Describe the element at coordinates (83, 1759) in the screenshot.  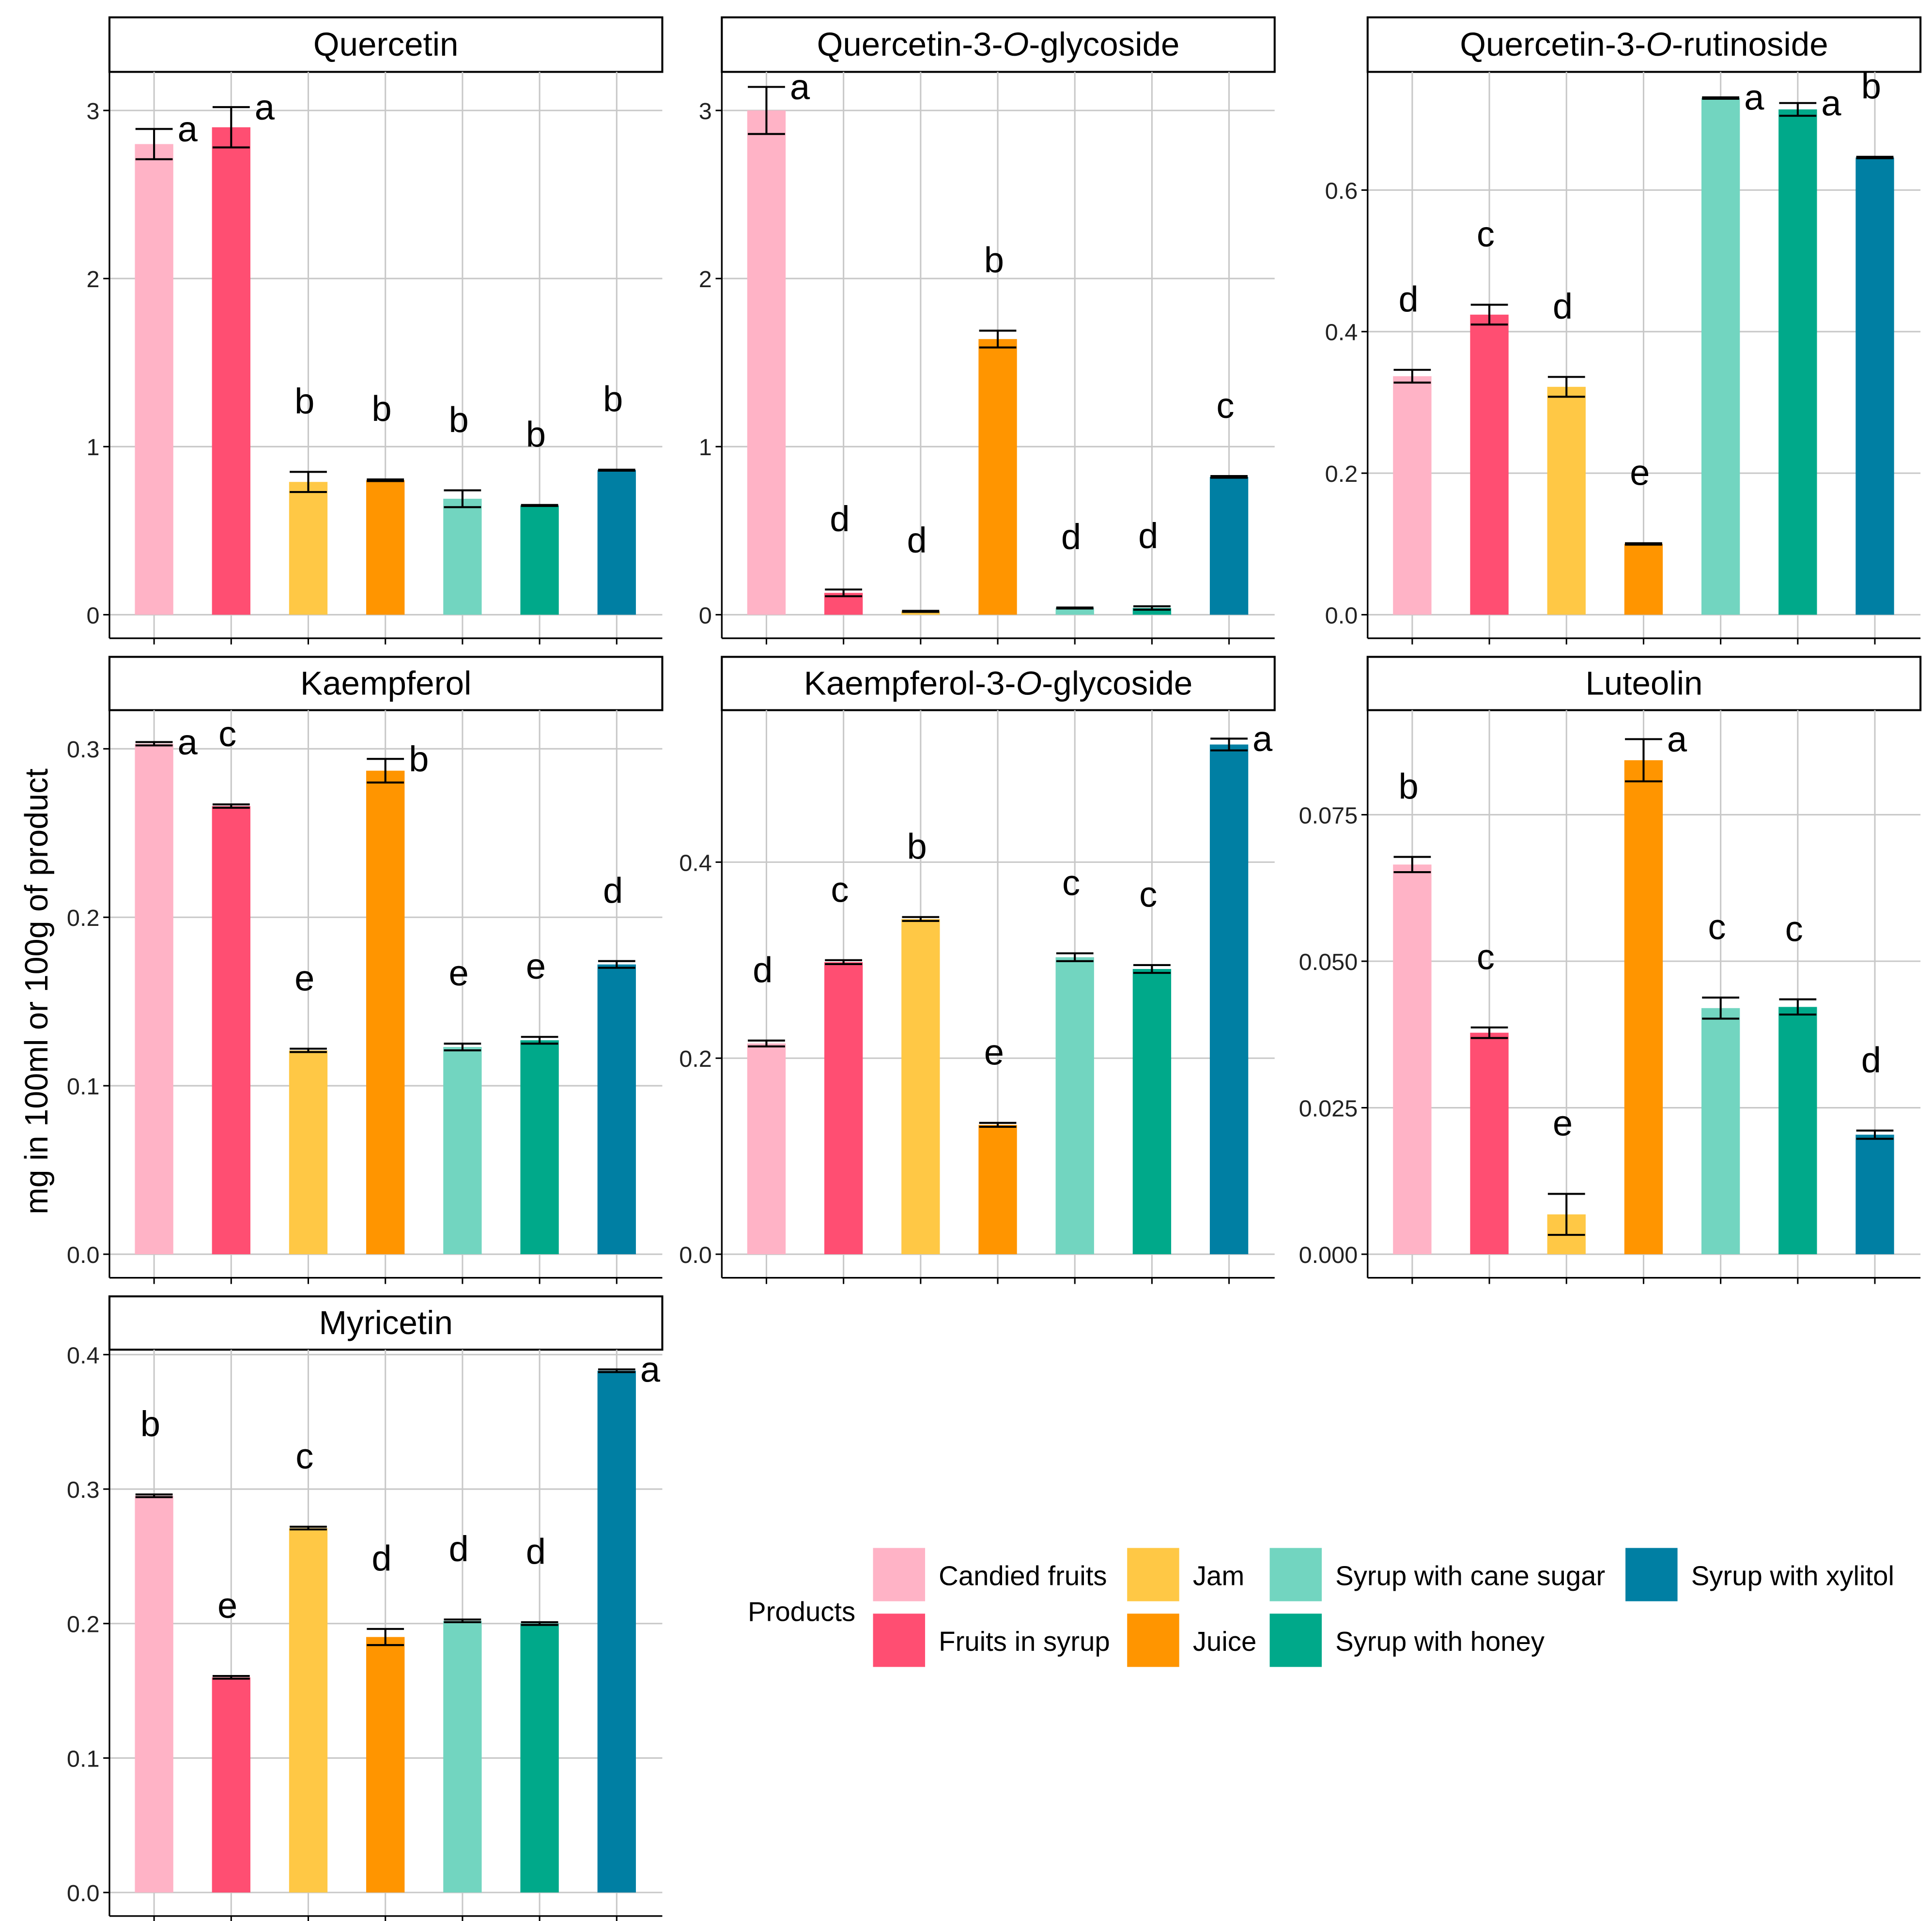
I see `y-tick-label: 0.1` at that location.